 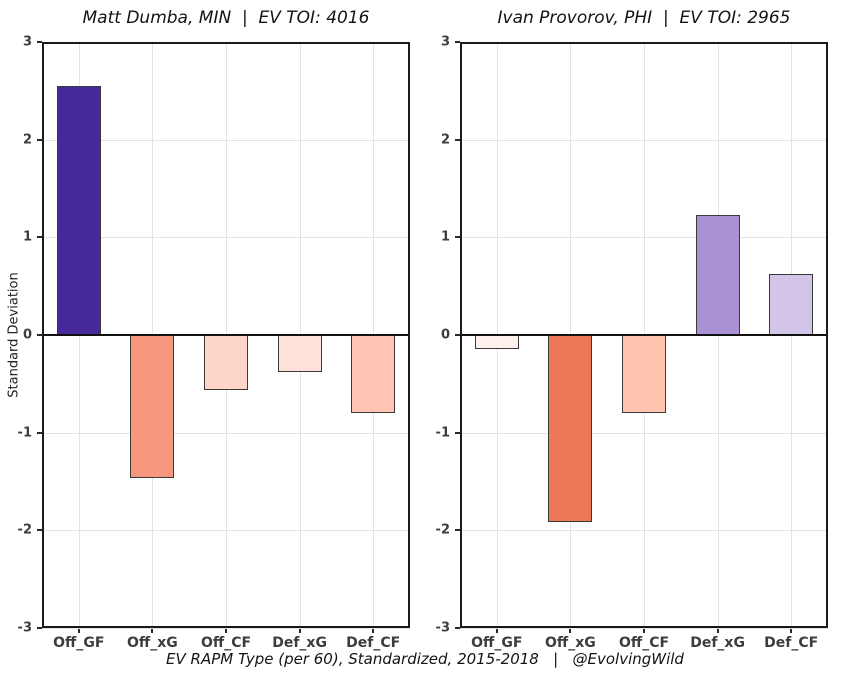 I want to click on panel-title-right: Ivan Provorov, PHI | EV TOI: 2965, so click(x=644, y=18).